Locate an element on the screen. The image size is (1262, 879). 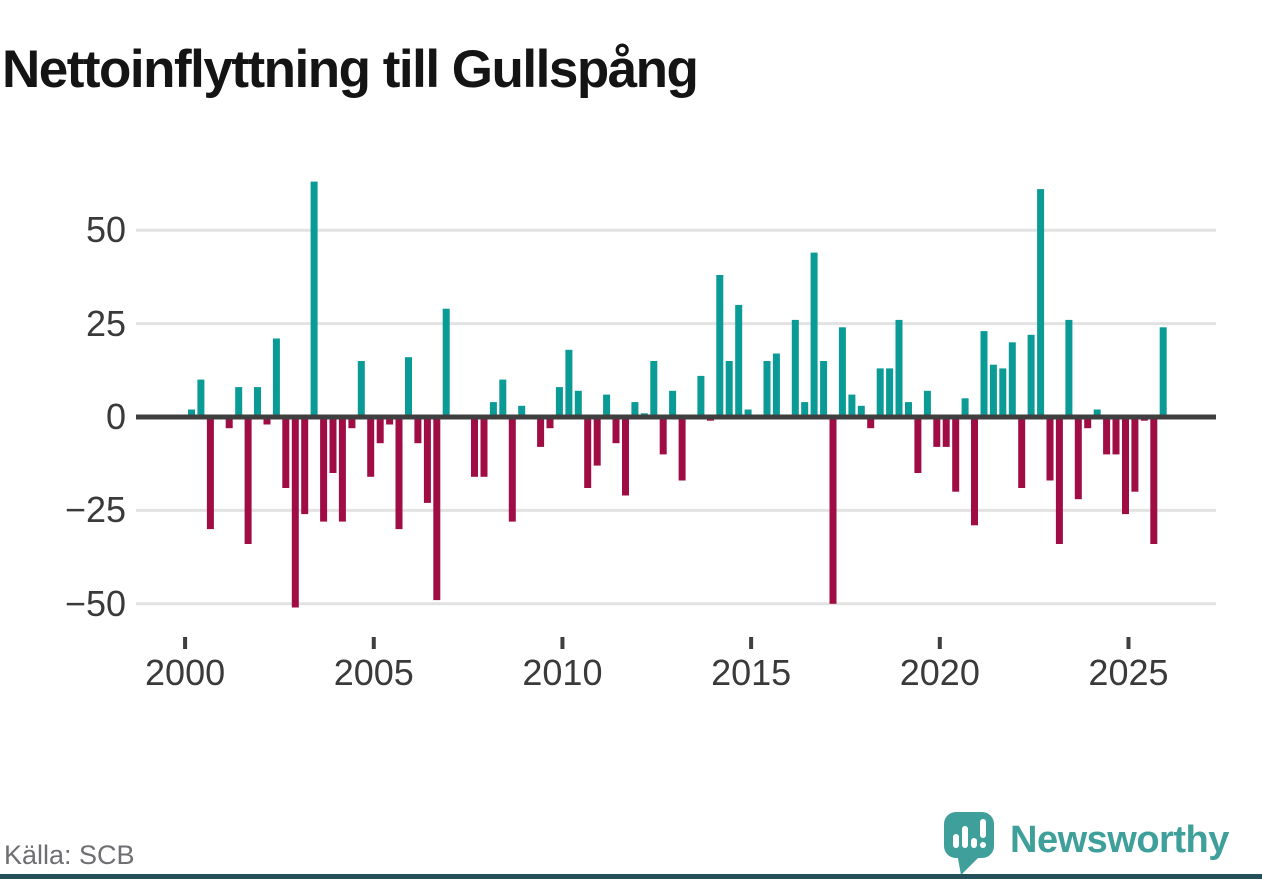
x-axis-label: 2015 is located at coordinates (751, 672).